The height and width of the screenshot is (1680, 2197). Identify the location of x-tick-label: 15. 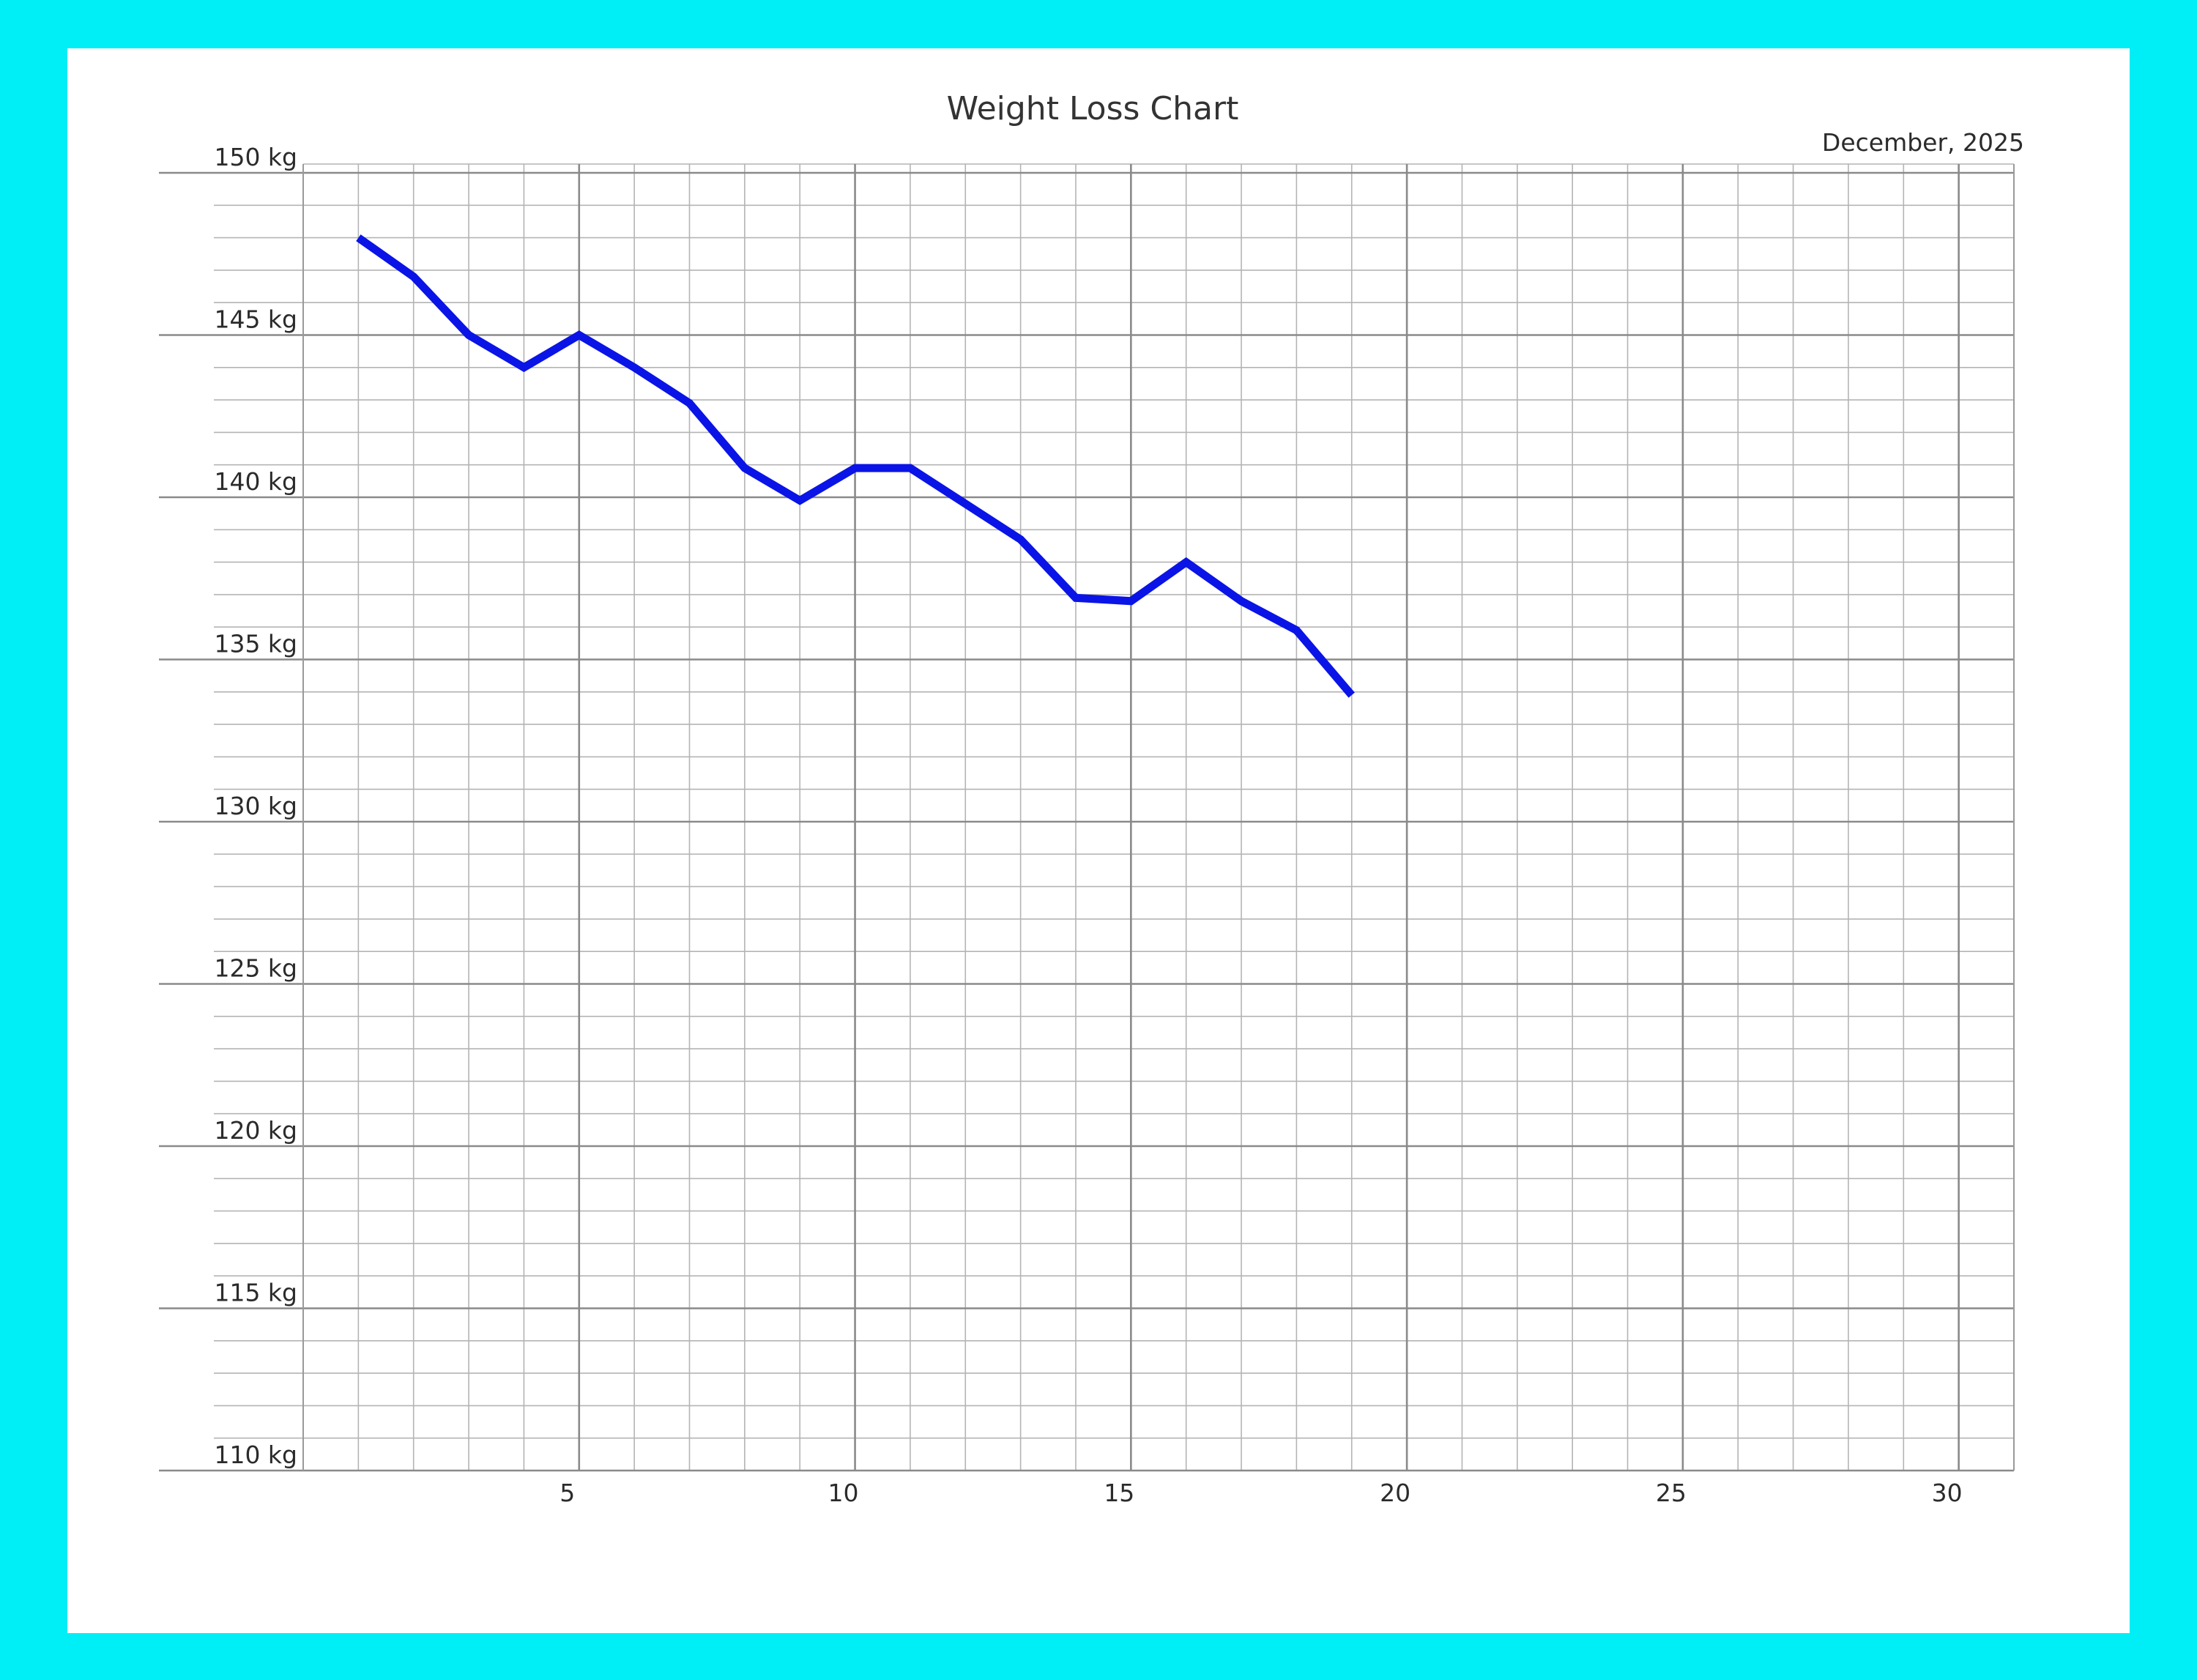
(1119, 1493).